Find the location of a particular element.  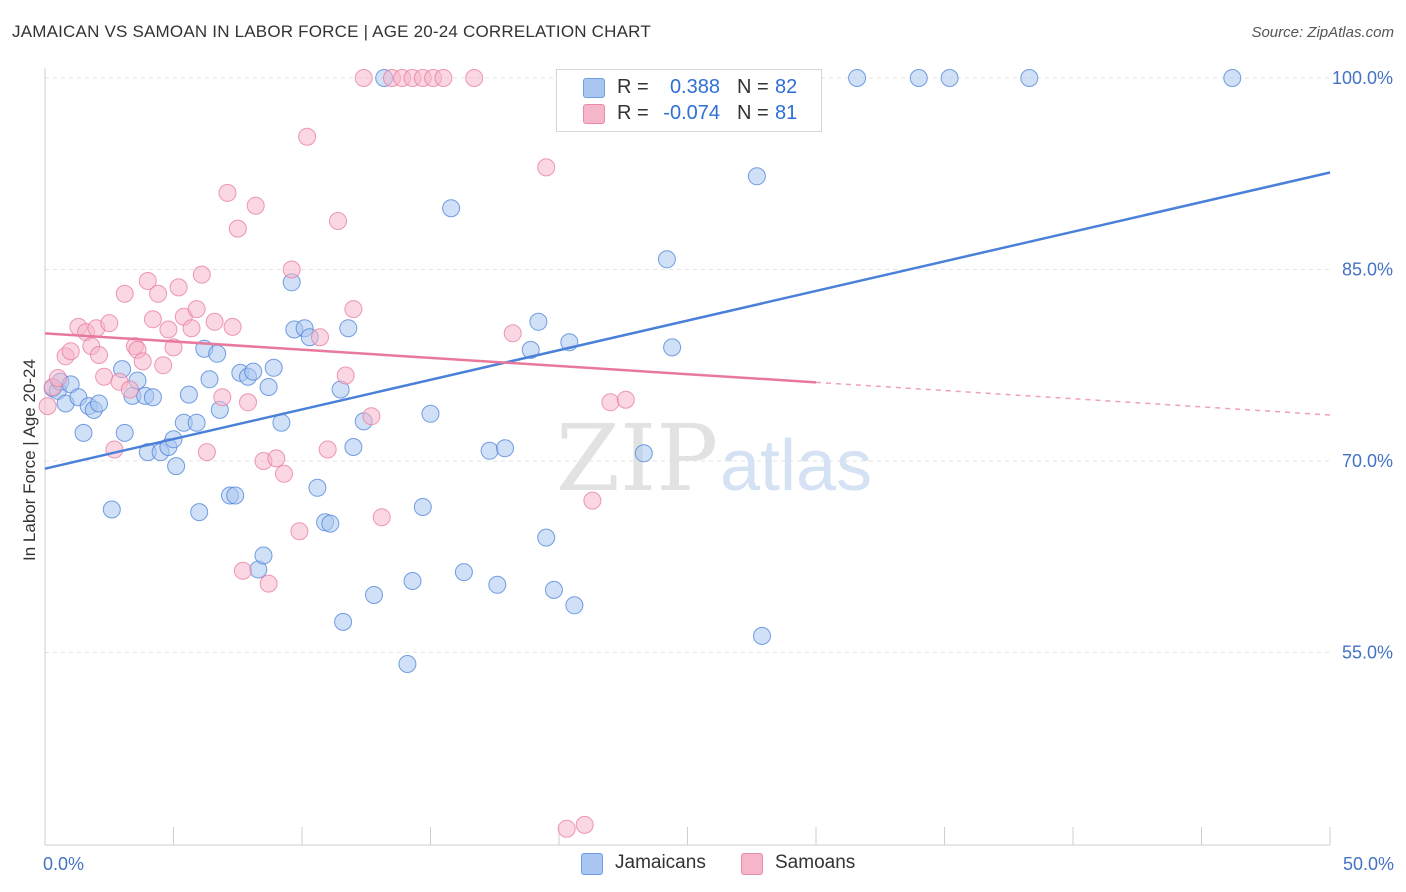

bottom-legend-label: Jamaicans is located at coordinates (660, 862).